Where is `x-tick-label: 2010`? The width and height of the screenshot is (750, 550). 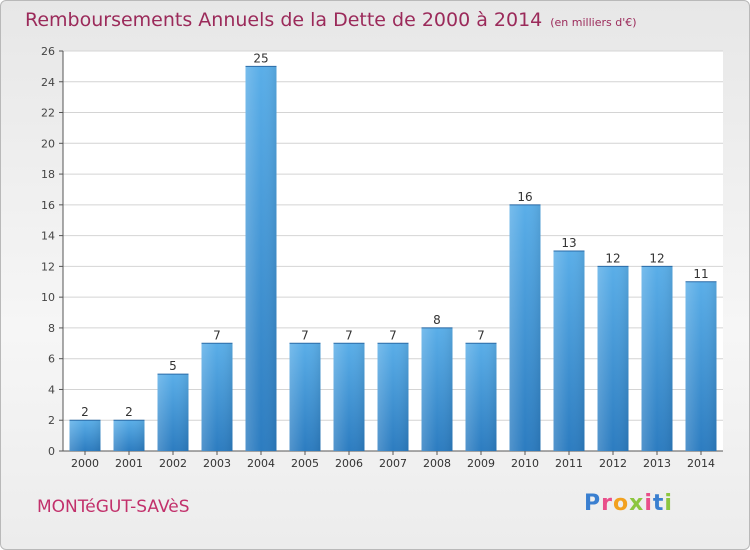
x-tick-label: 2010 is located at coordinates (525, 463).